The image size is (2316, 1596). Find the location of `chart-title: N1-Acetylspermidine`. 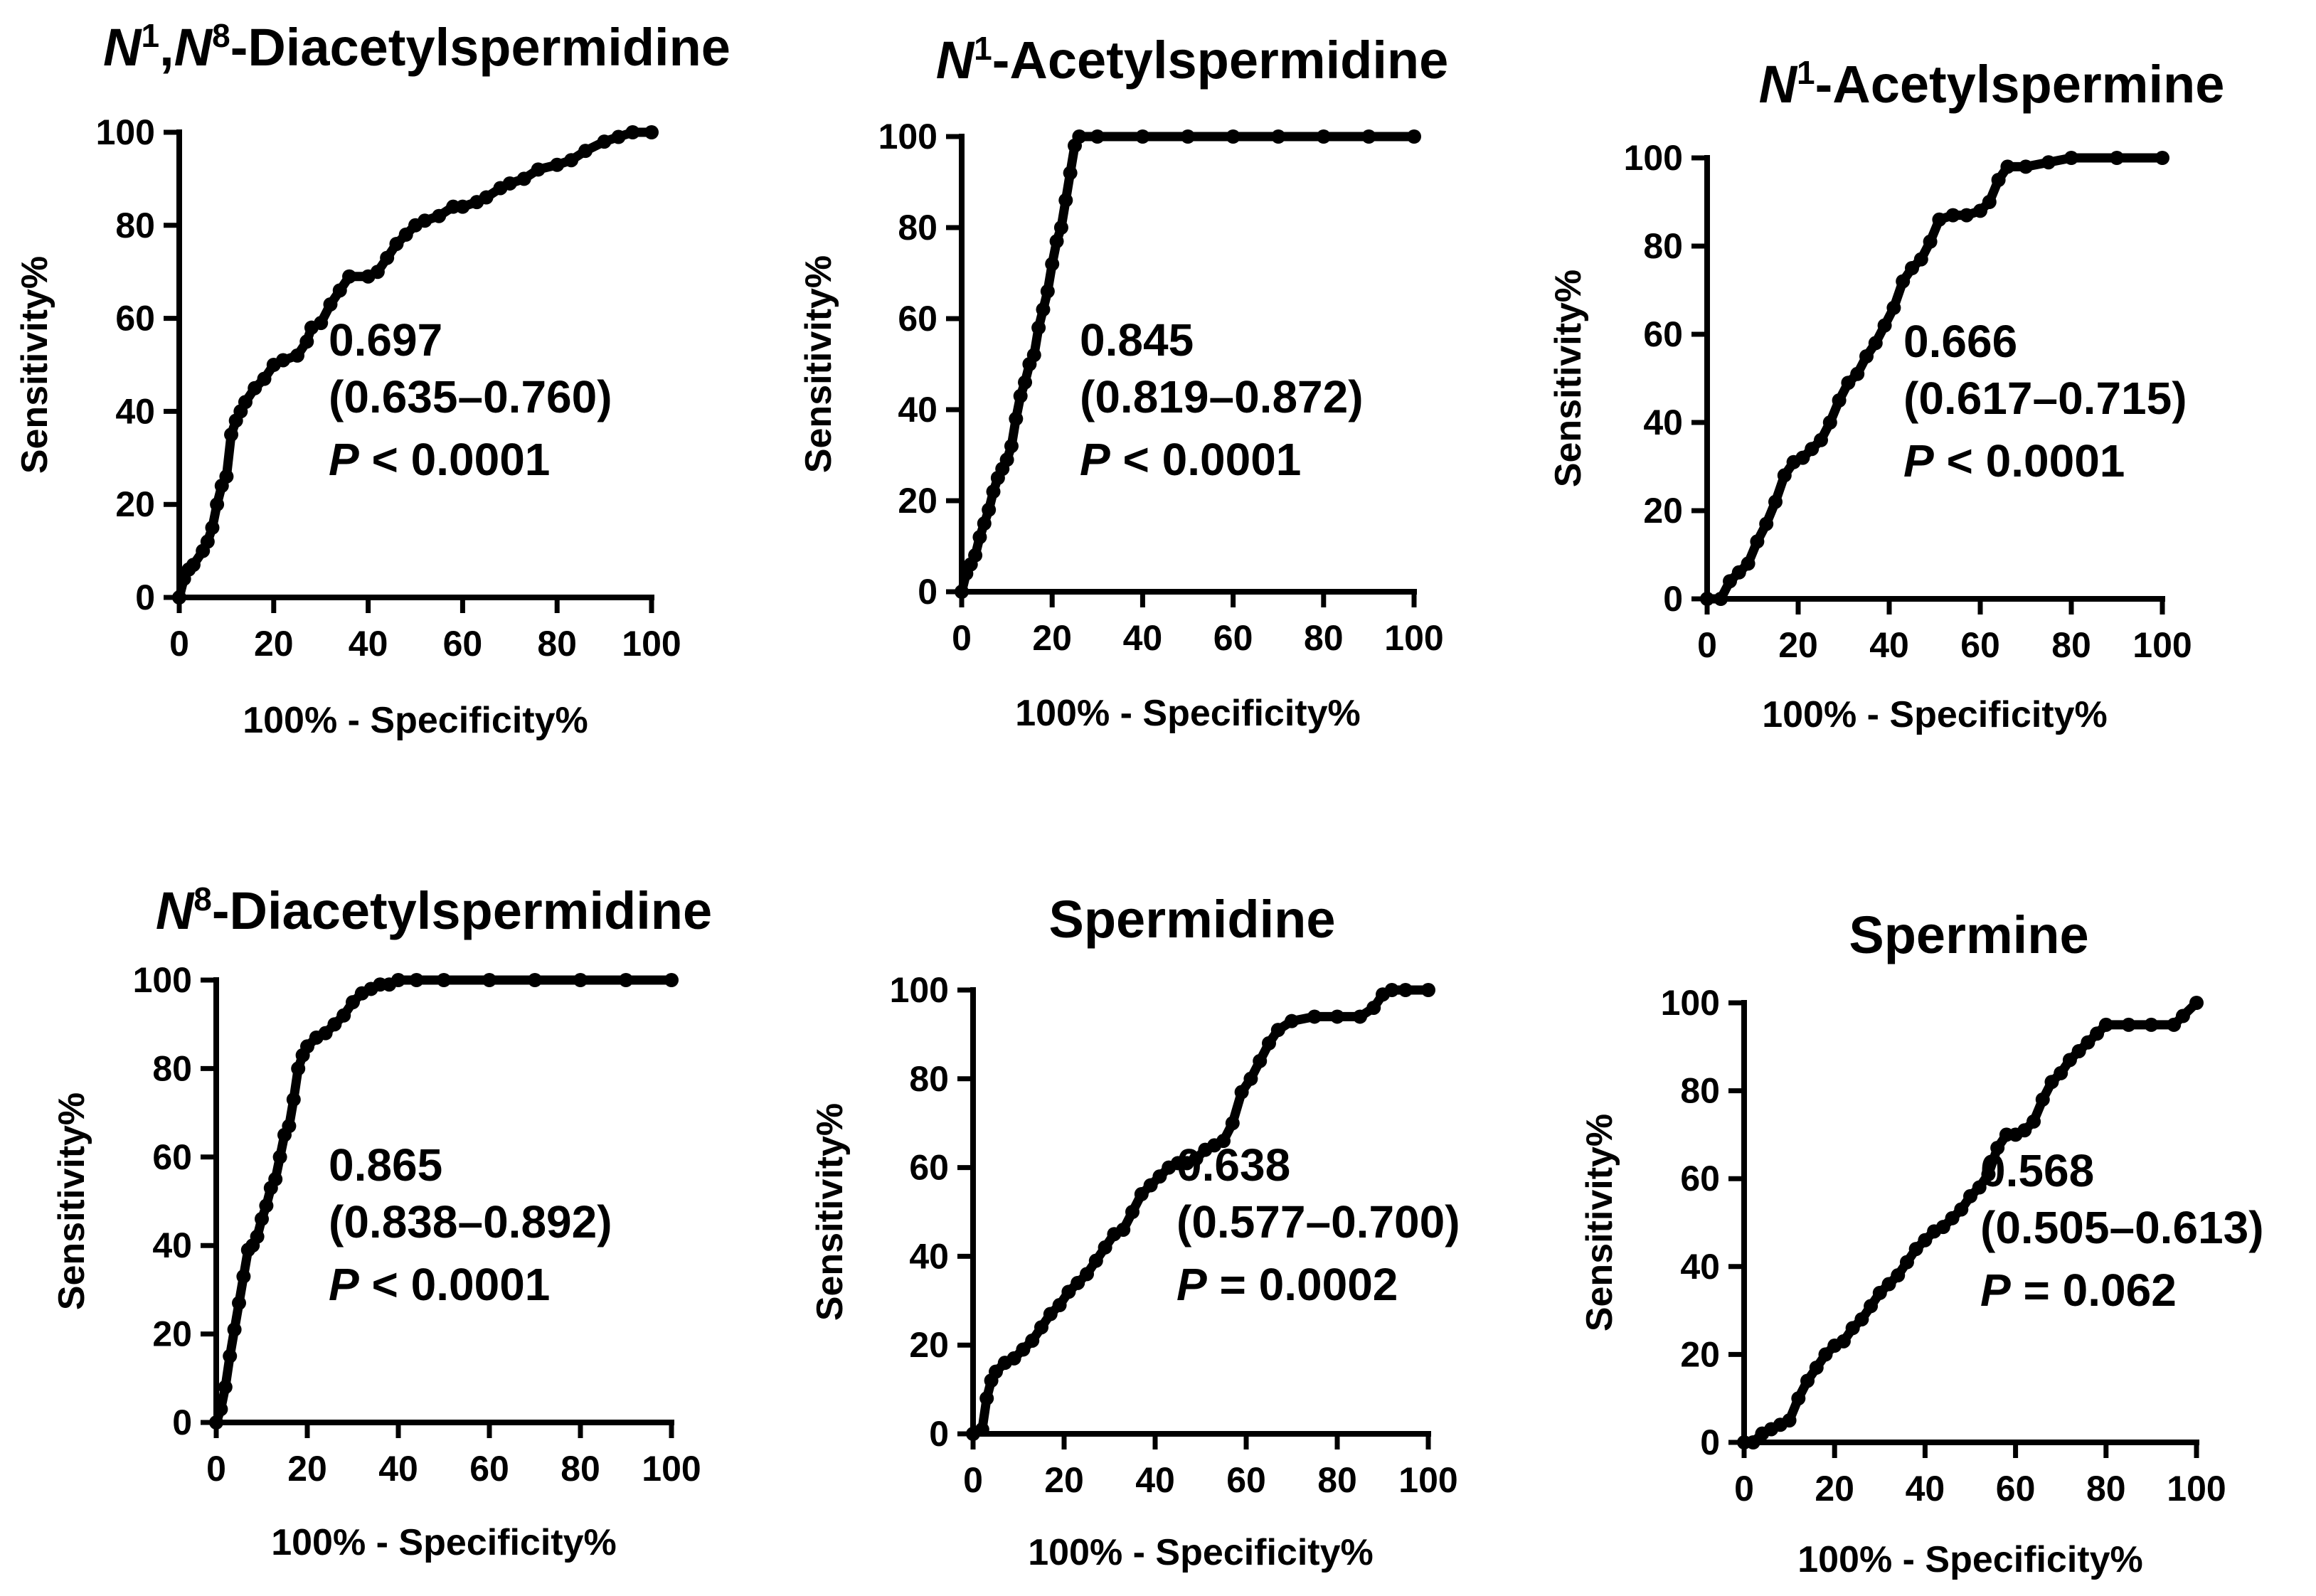

chart-title: N1-Acetylspermidine is located at coordinates (1192, 60).